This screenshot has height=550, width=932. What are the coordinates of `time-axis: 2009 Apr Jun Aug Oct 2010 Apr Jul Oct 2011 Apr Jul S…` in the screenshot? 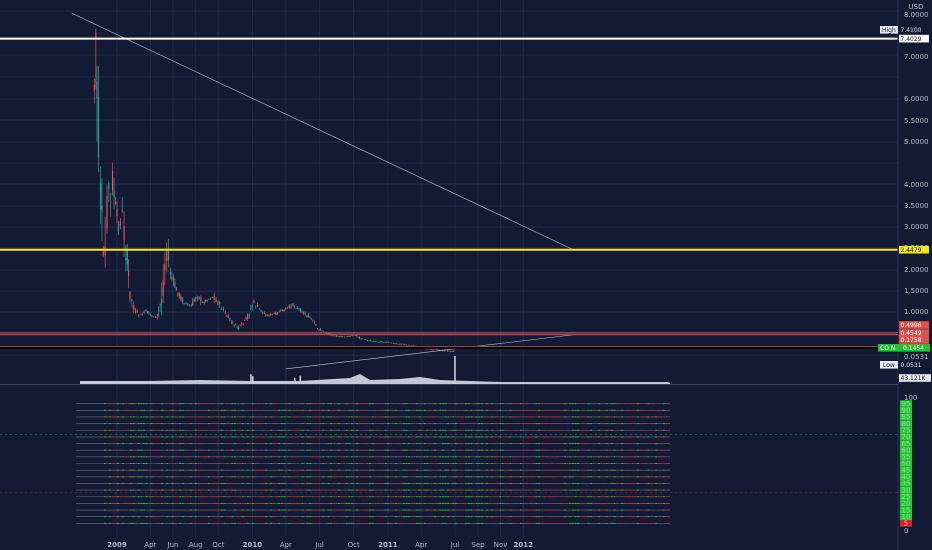 It's located at (320, 545).